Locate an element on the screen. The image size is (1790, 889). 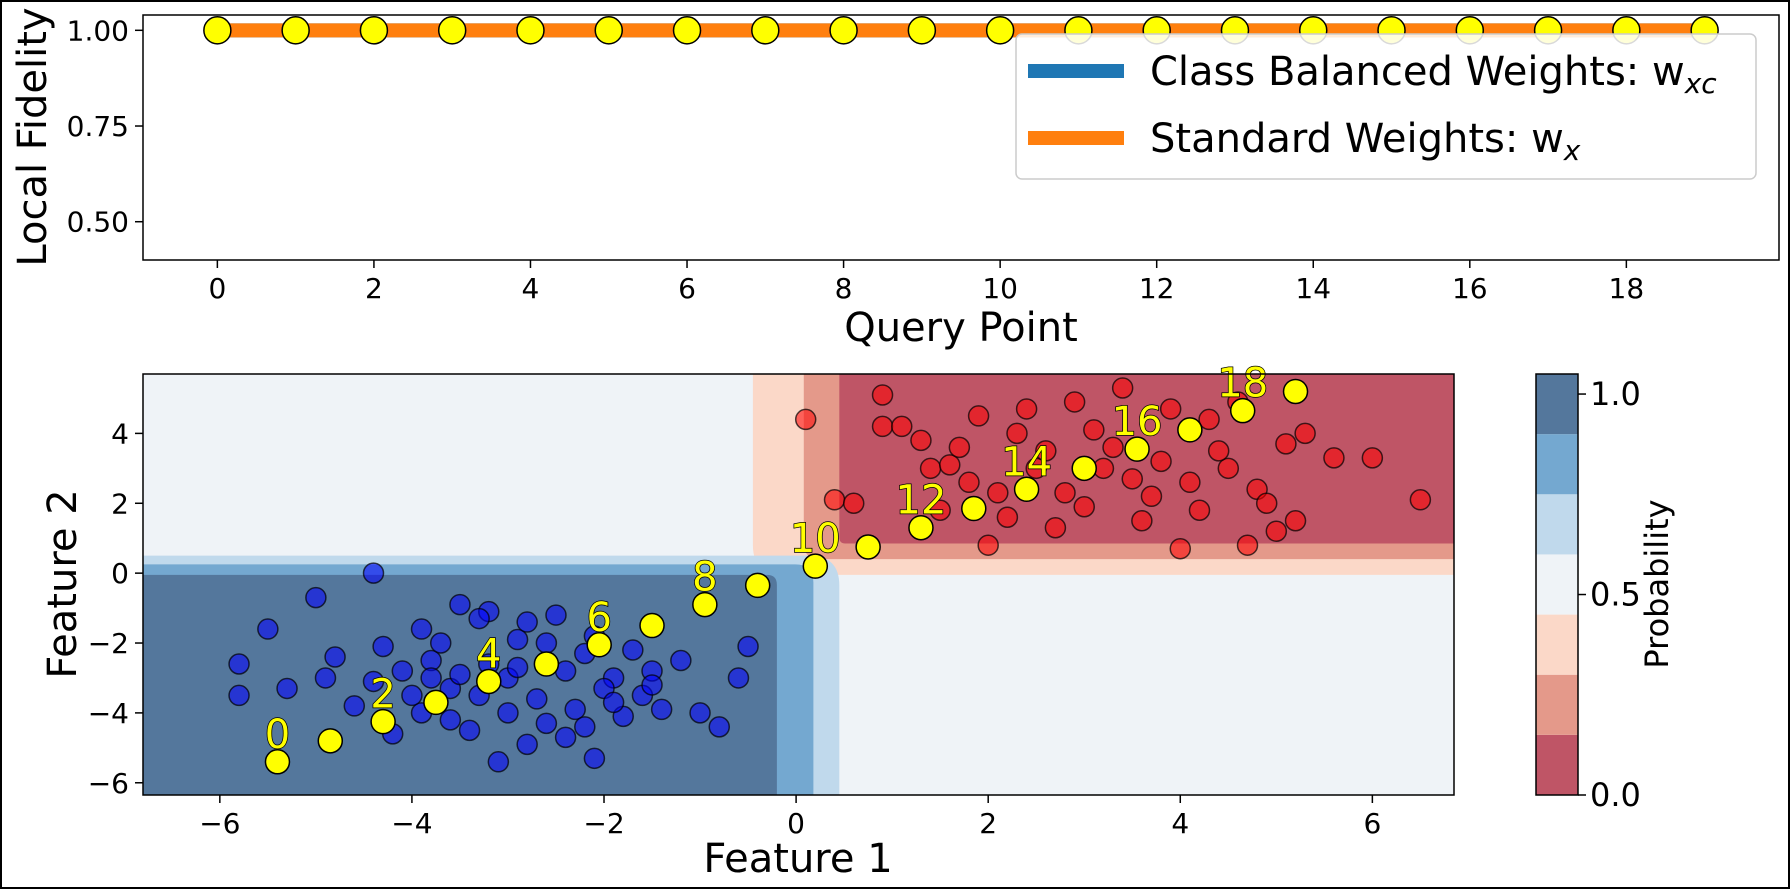
fidelity-x-tick-label: 12 is located at coordinates (1157, 288).